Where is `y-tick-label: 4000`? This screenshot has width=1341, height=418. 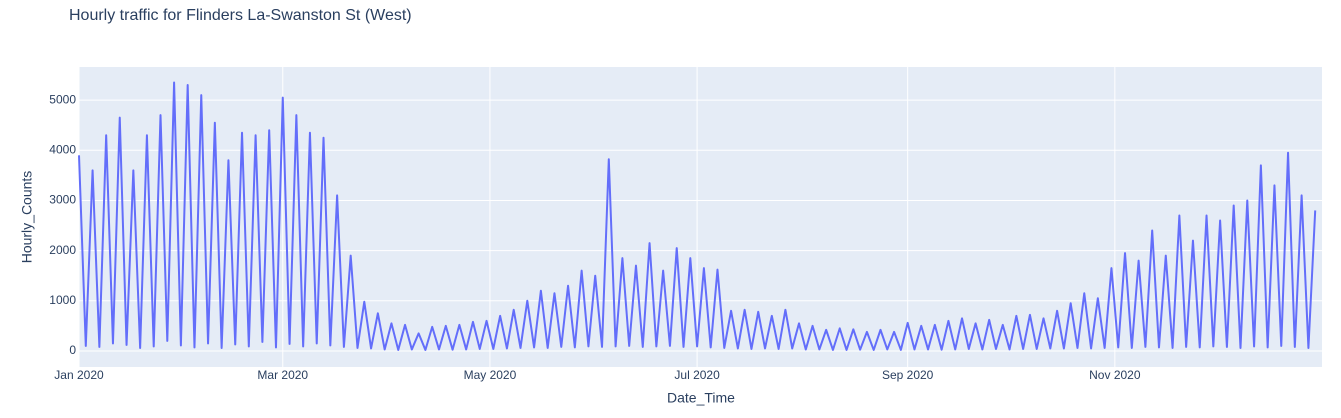
y-tick-label: 4000 is located at coordinates (62, 149).